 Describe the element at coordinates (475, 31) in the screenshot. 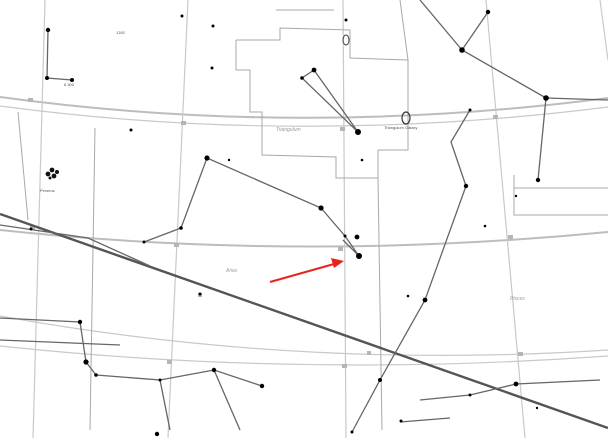

I see `constellation-lines-top-right` at that location.